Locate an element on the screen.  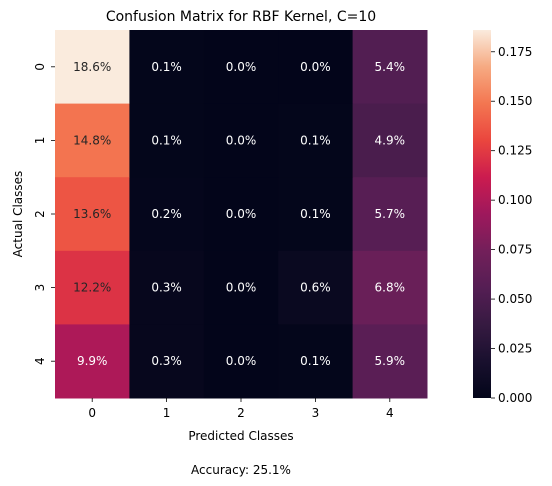
colorbar-tick-label: 0.100 is located at coordinates (515, 200).